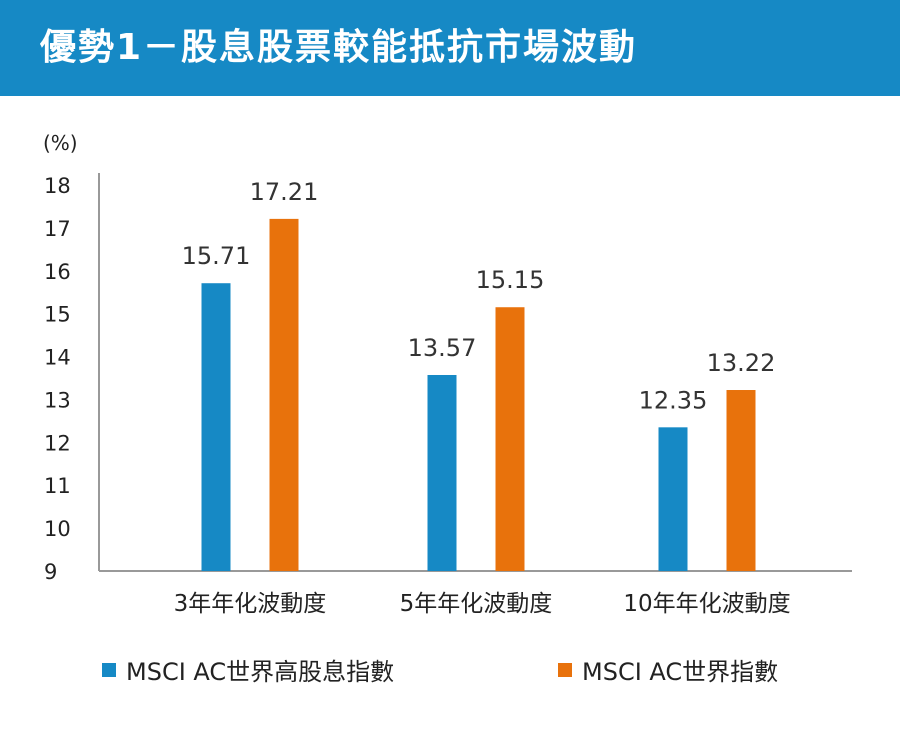 Image resolution: width=900 pixels, height=730 pixels. I want to click on y-tick-label: 10, so click(57, 529).